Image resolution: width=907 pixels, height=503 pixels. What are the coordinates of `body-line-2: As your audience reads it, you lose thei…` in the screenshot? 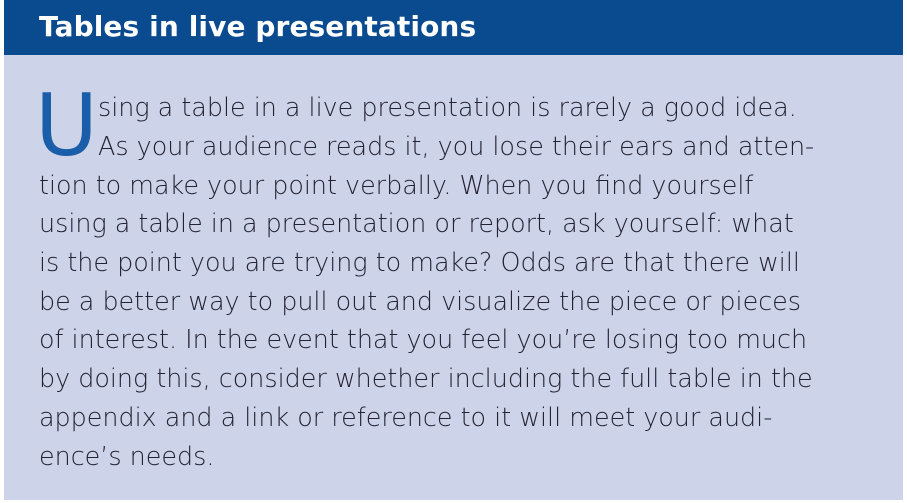 It's located at (456, 146).